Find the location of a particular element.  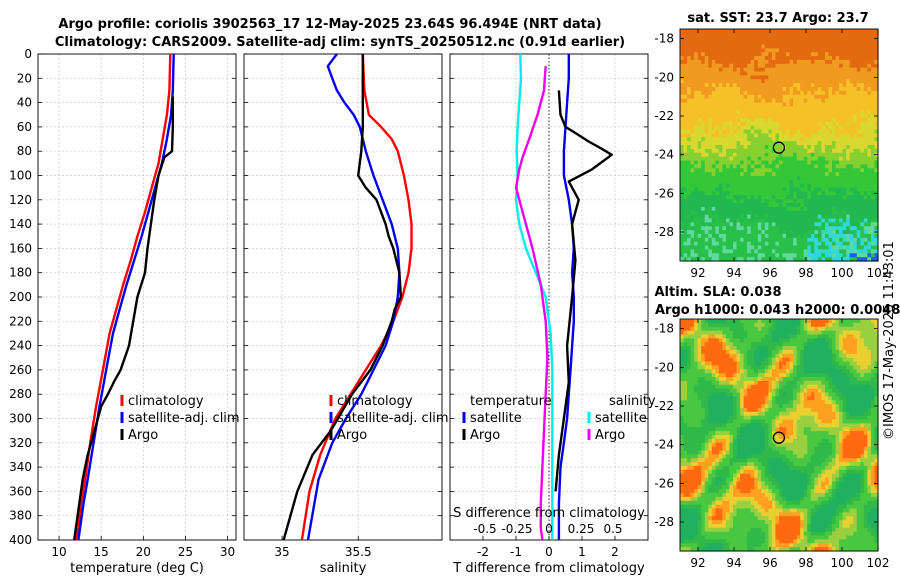

s-tick-label: -0.5 is located at coordinates (484, 529).